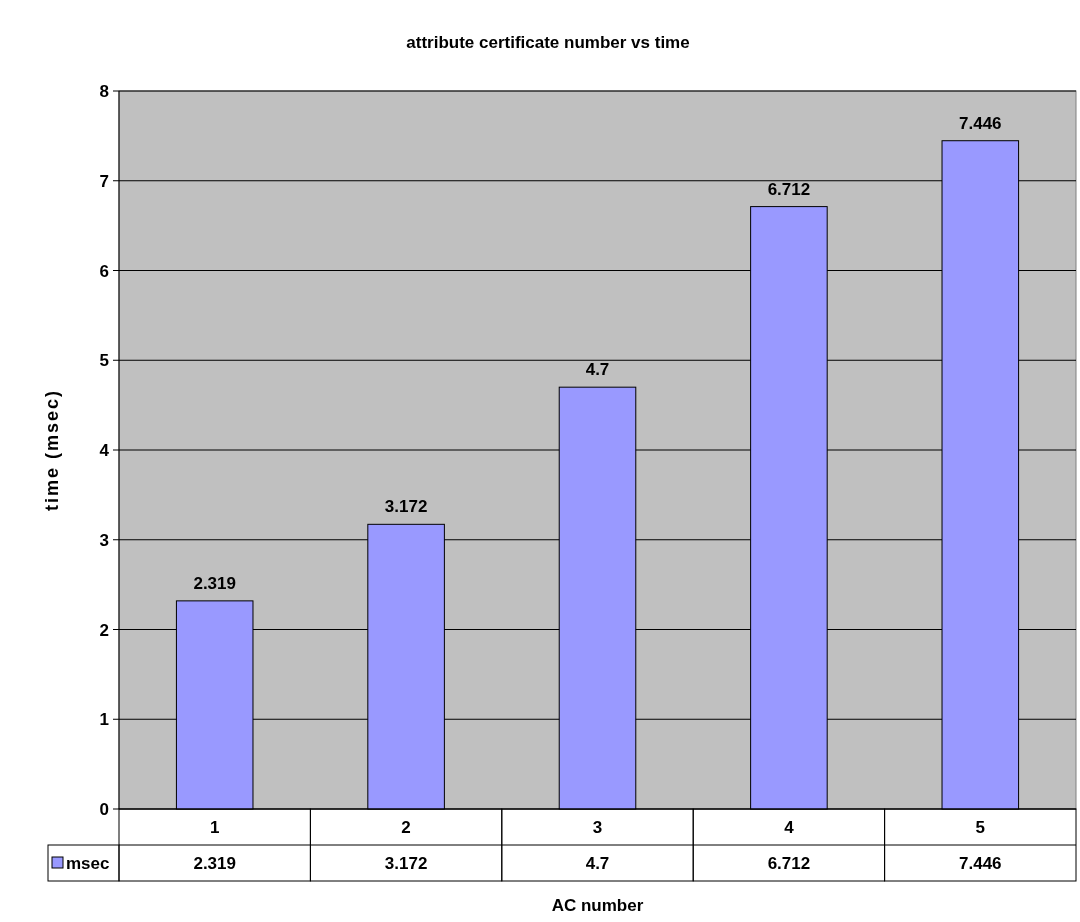 The width and height of the screenshot is (1080, 922). I want to click on annotation: 2.319, so click(214, 583).